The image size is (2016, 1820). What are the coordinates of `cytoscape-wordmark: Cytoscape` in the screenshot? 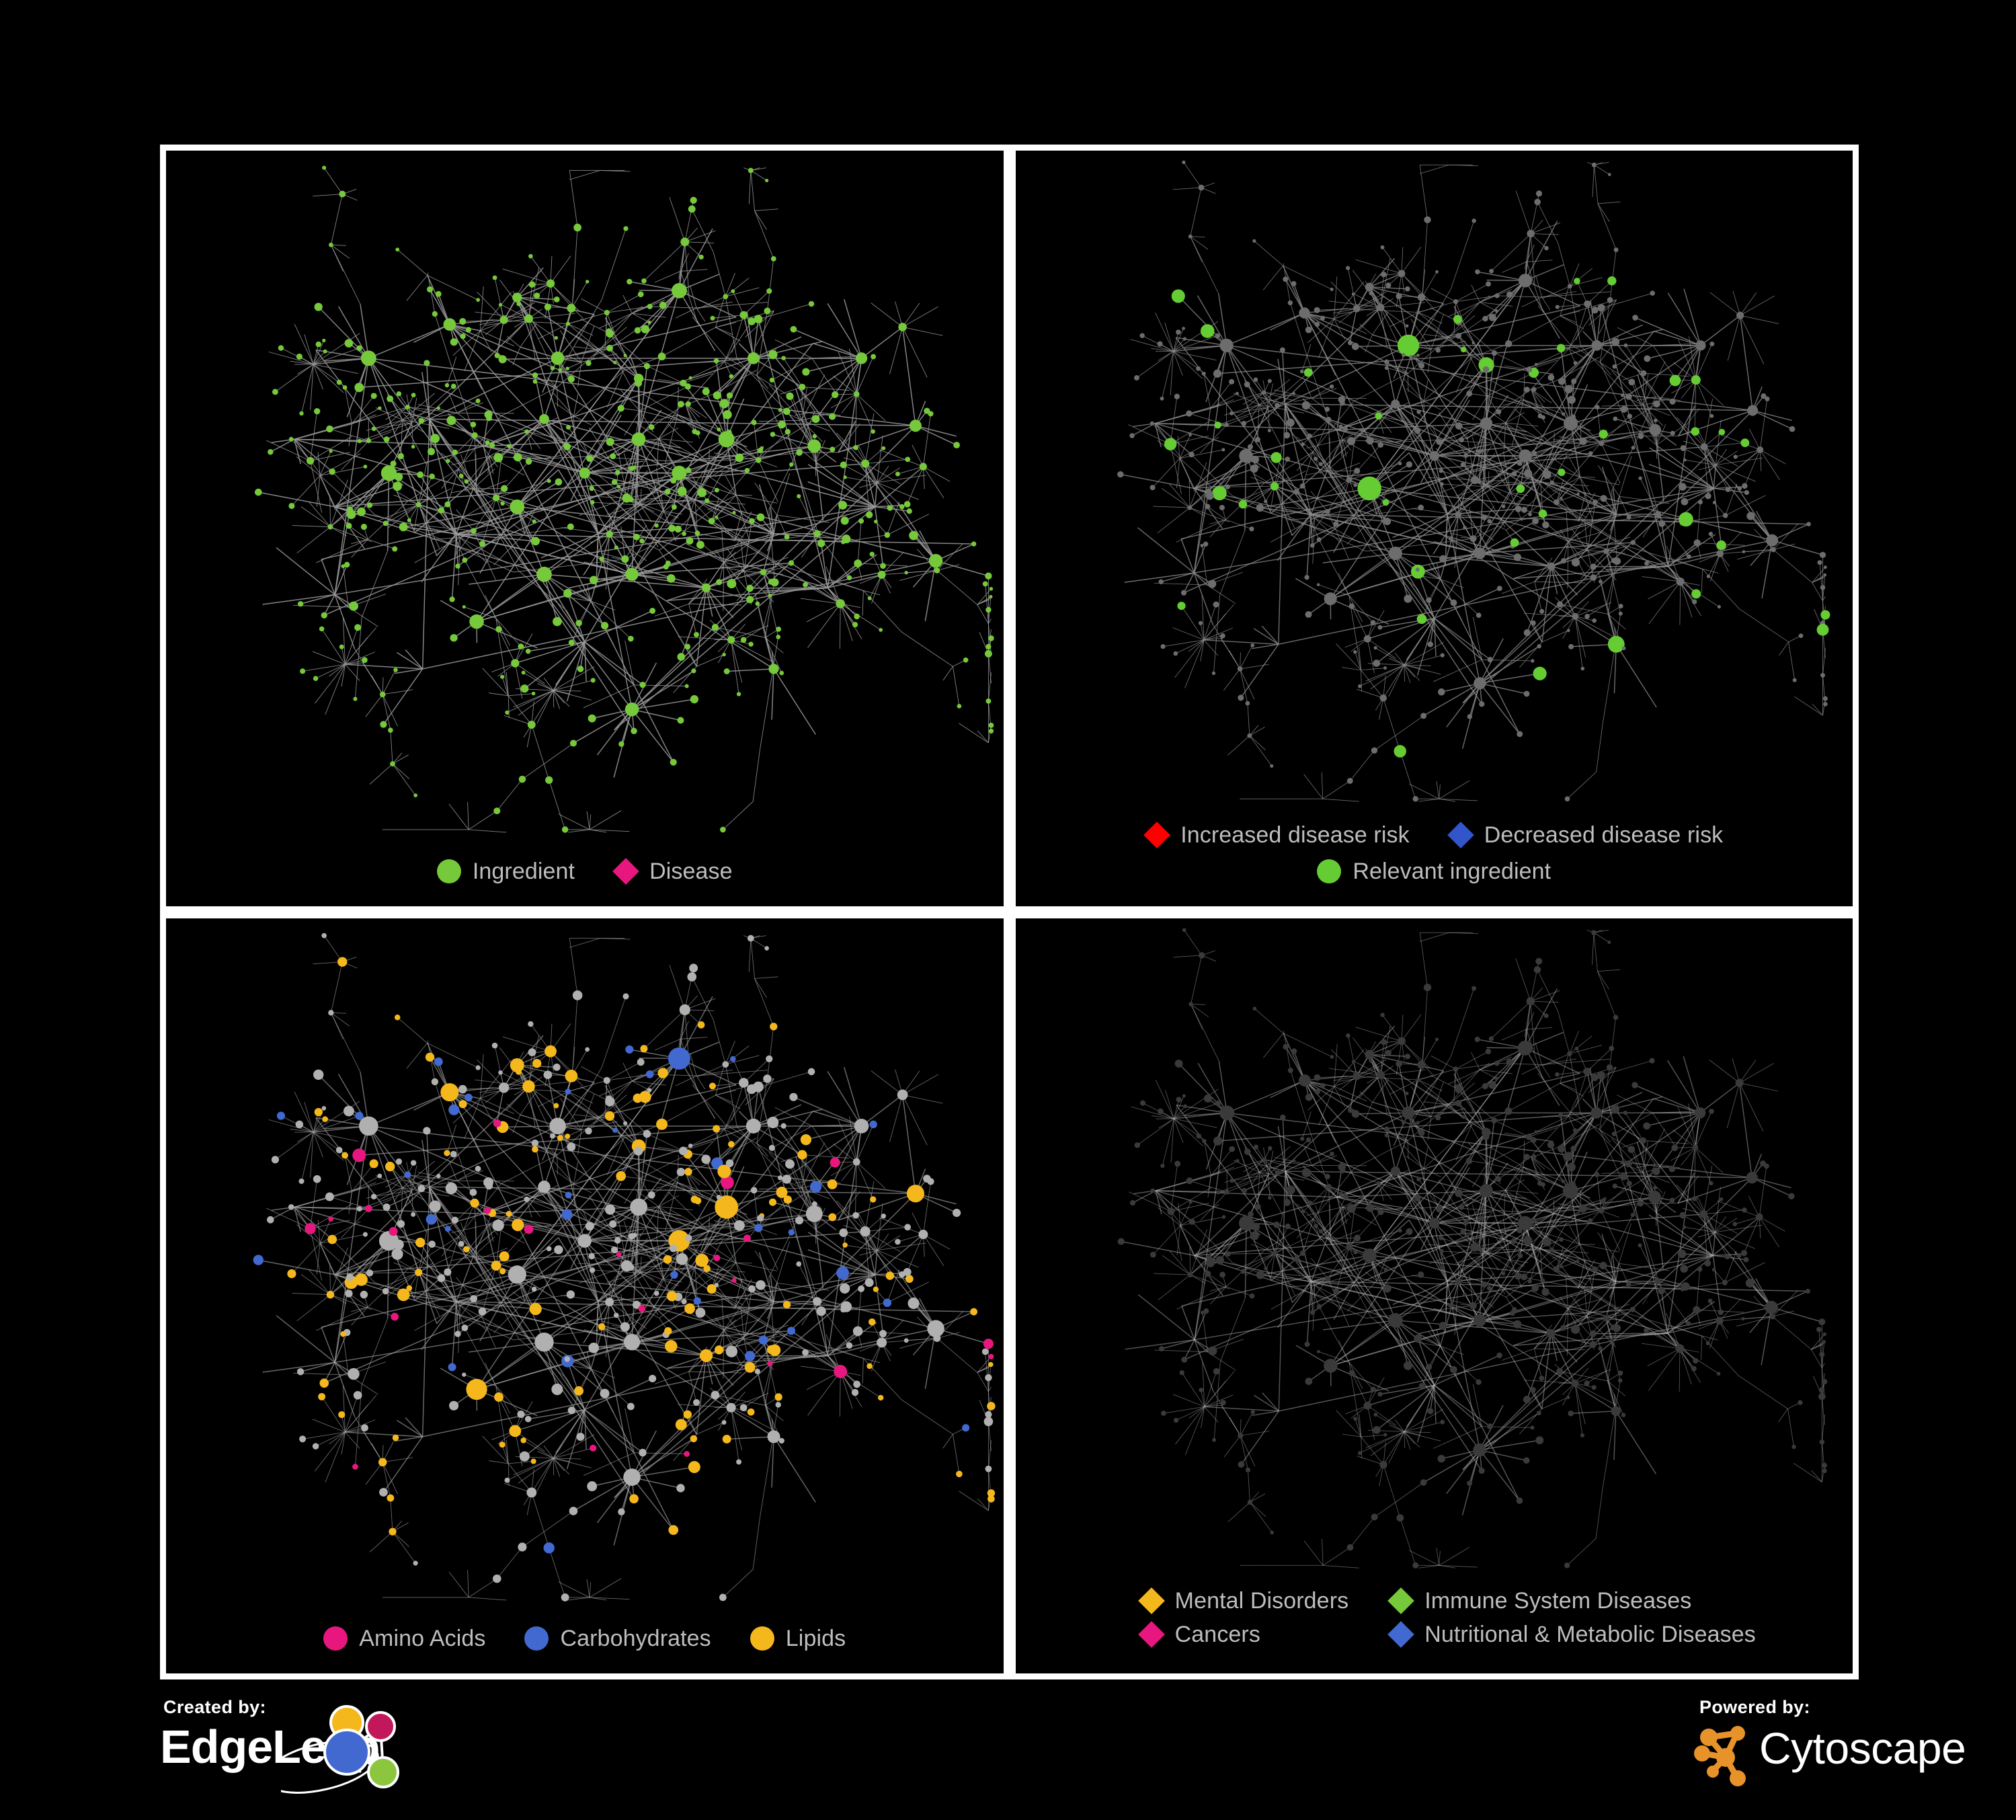 It's located at (1862, 1748).